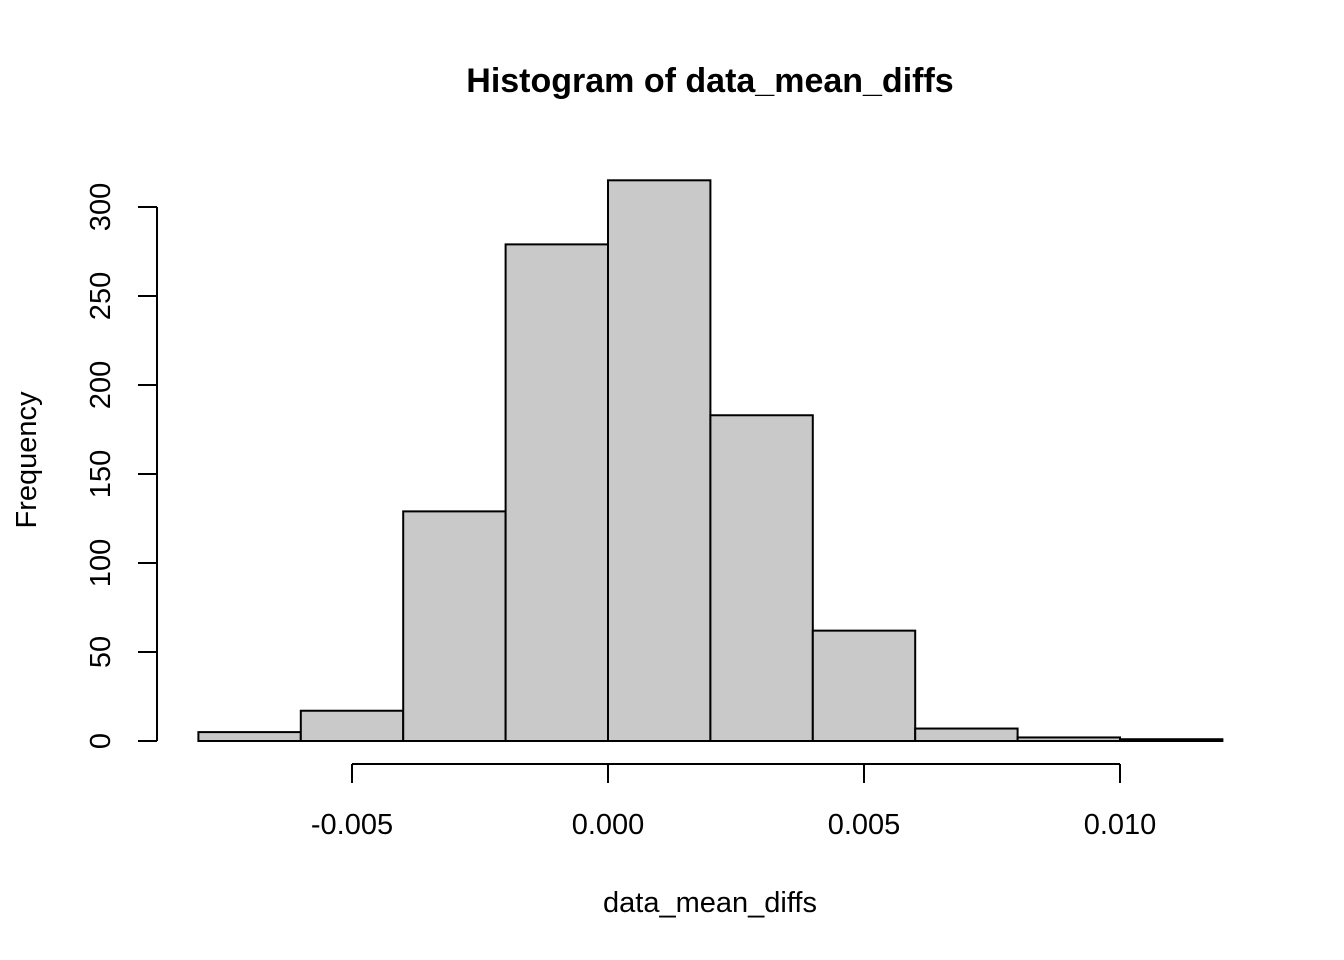  What do you see at coordinates (1120, 825) in the screenshot?
I see `x-tick-label-3: 0.010` at bounding box center [1120, 825].